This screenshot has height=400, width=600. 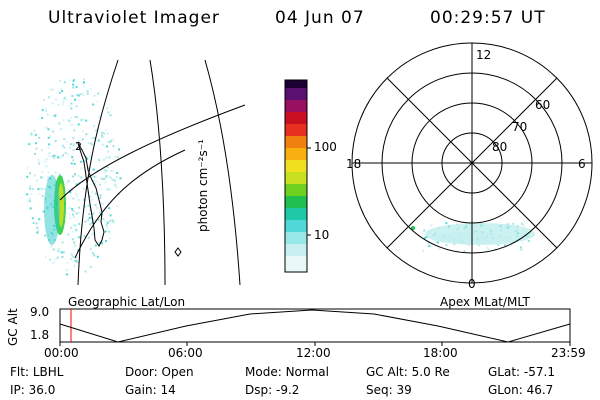 I want to click on colorbar-units-label: photon cm⁻²s⁻¹, so click(x=203, y=185).